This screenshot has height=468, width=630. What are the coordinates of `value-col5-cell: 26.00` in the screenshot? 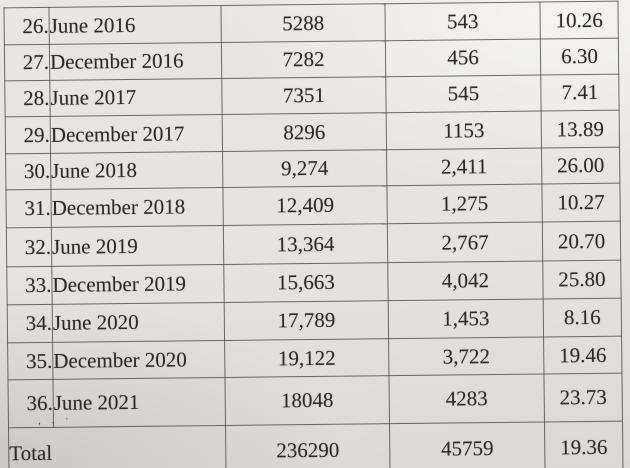 It's located at (580, 166).